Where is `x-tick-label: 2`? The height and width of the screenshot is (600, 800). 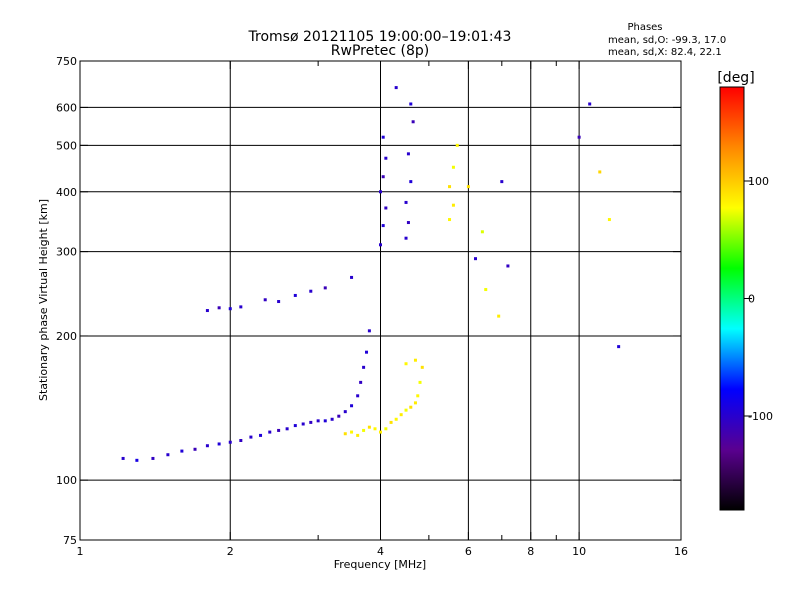 x-tick-label: 2 is located at coordinates (230, 551).